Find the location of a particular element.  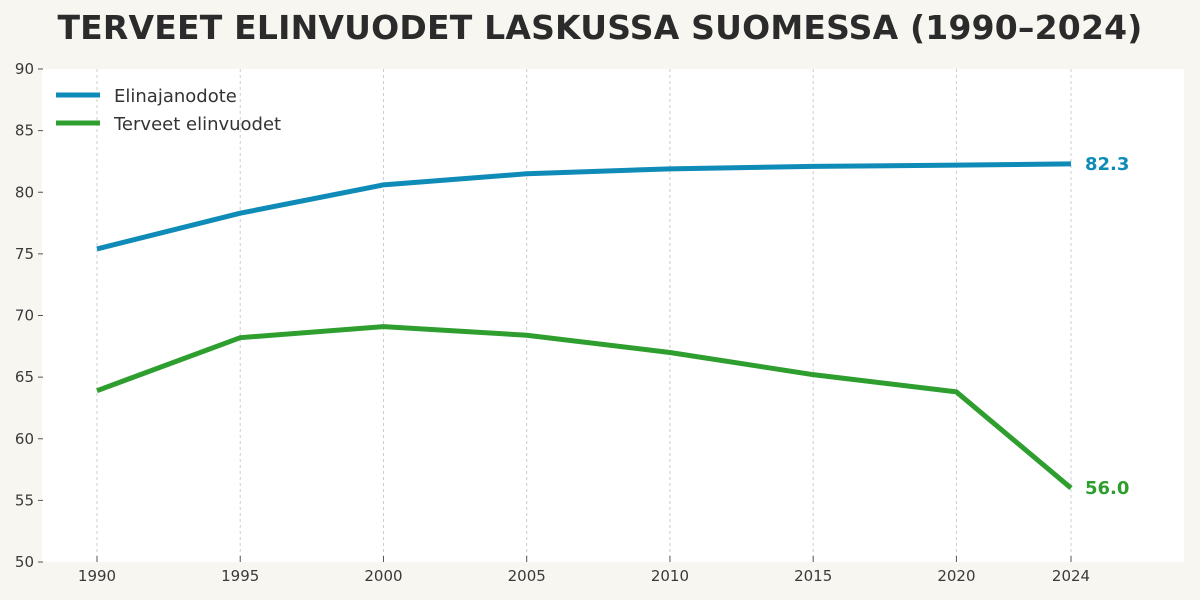

x-tick-label: 2000 is located at coordinates (383, 576).